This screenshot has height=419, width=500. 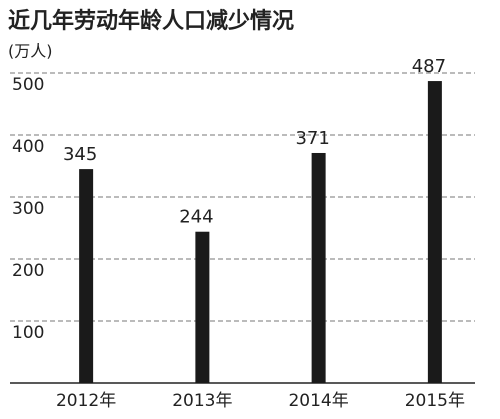 What do you see at coordinates (80, 154) in the screenshot?
I see `value-label: 345` at bounding box center [80, 154].